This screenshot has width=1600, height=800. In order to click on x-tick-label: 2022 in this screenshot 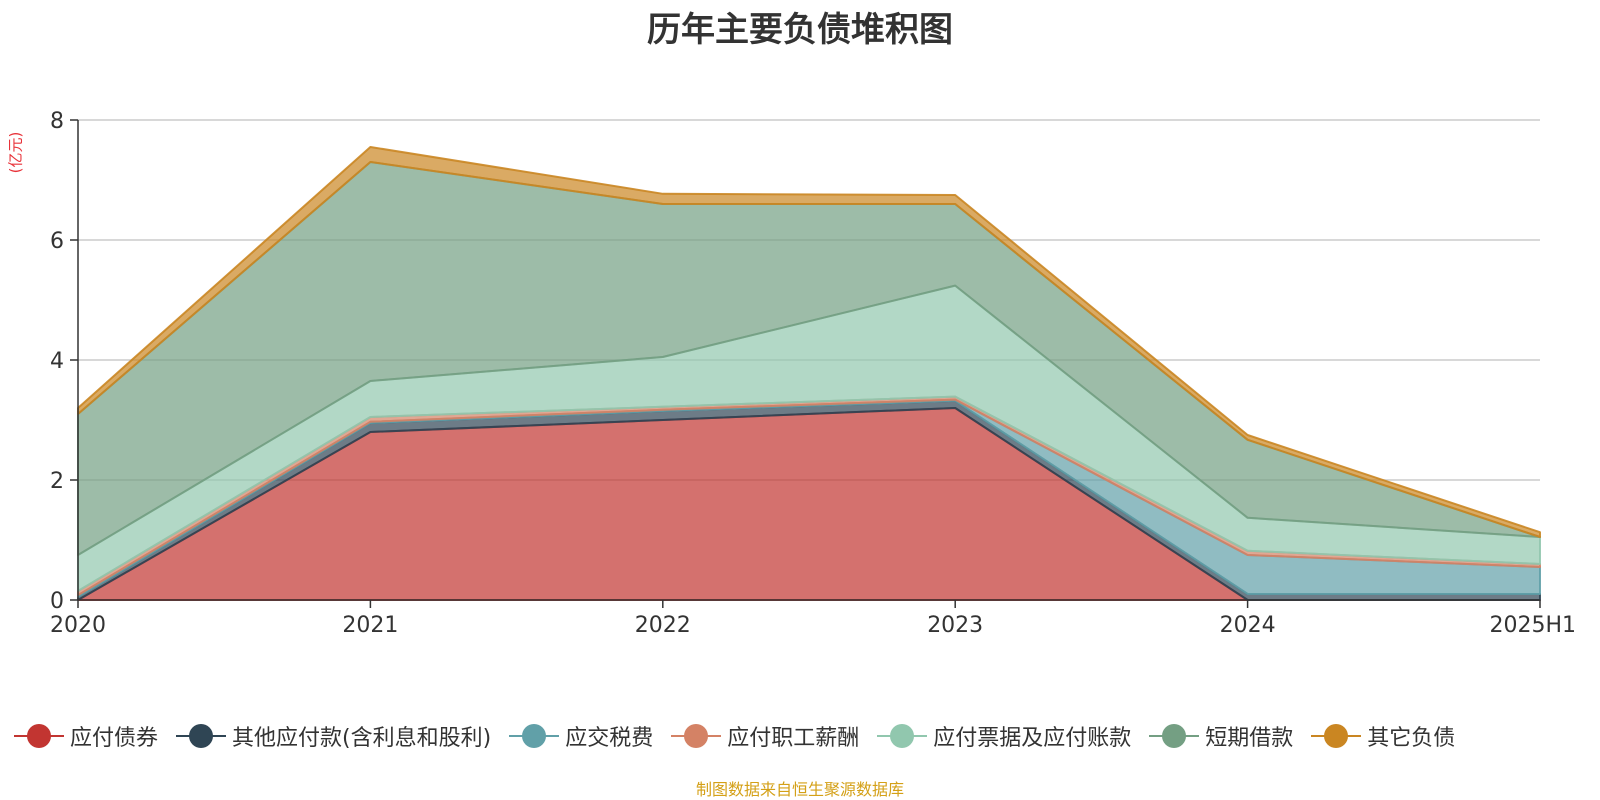, I will do `click(663, 625)`.